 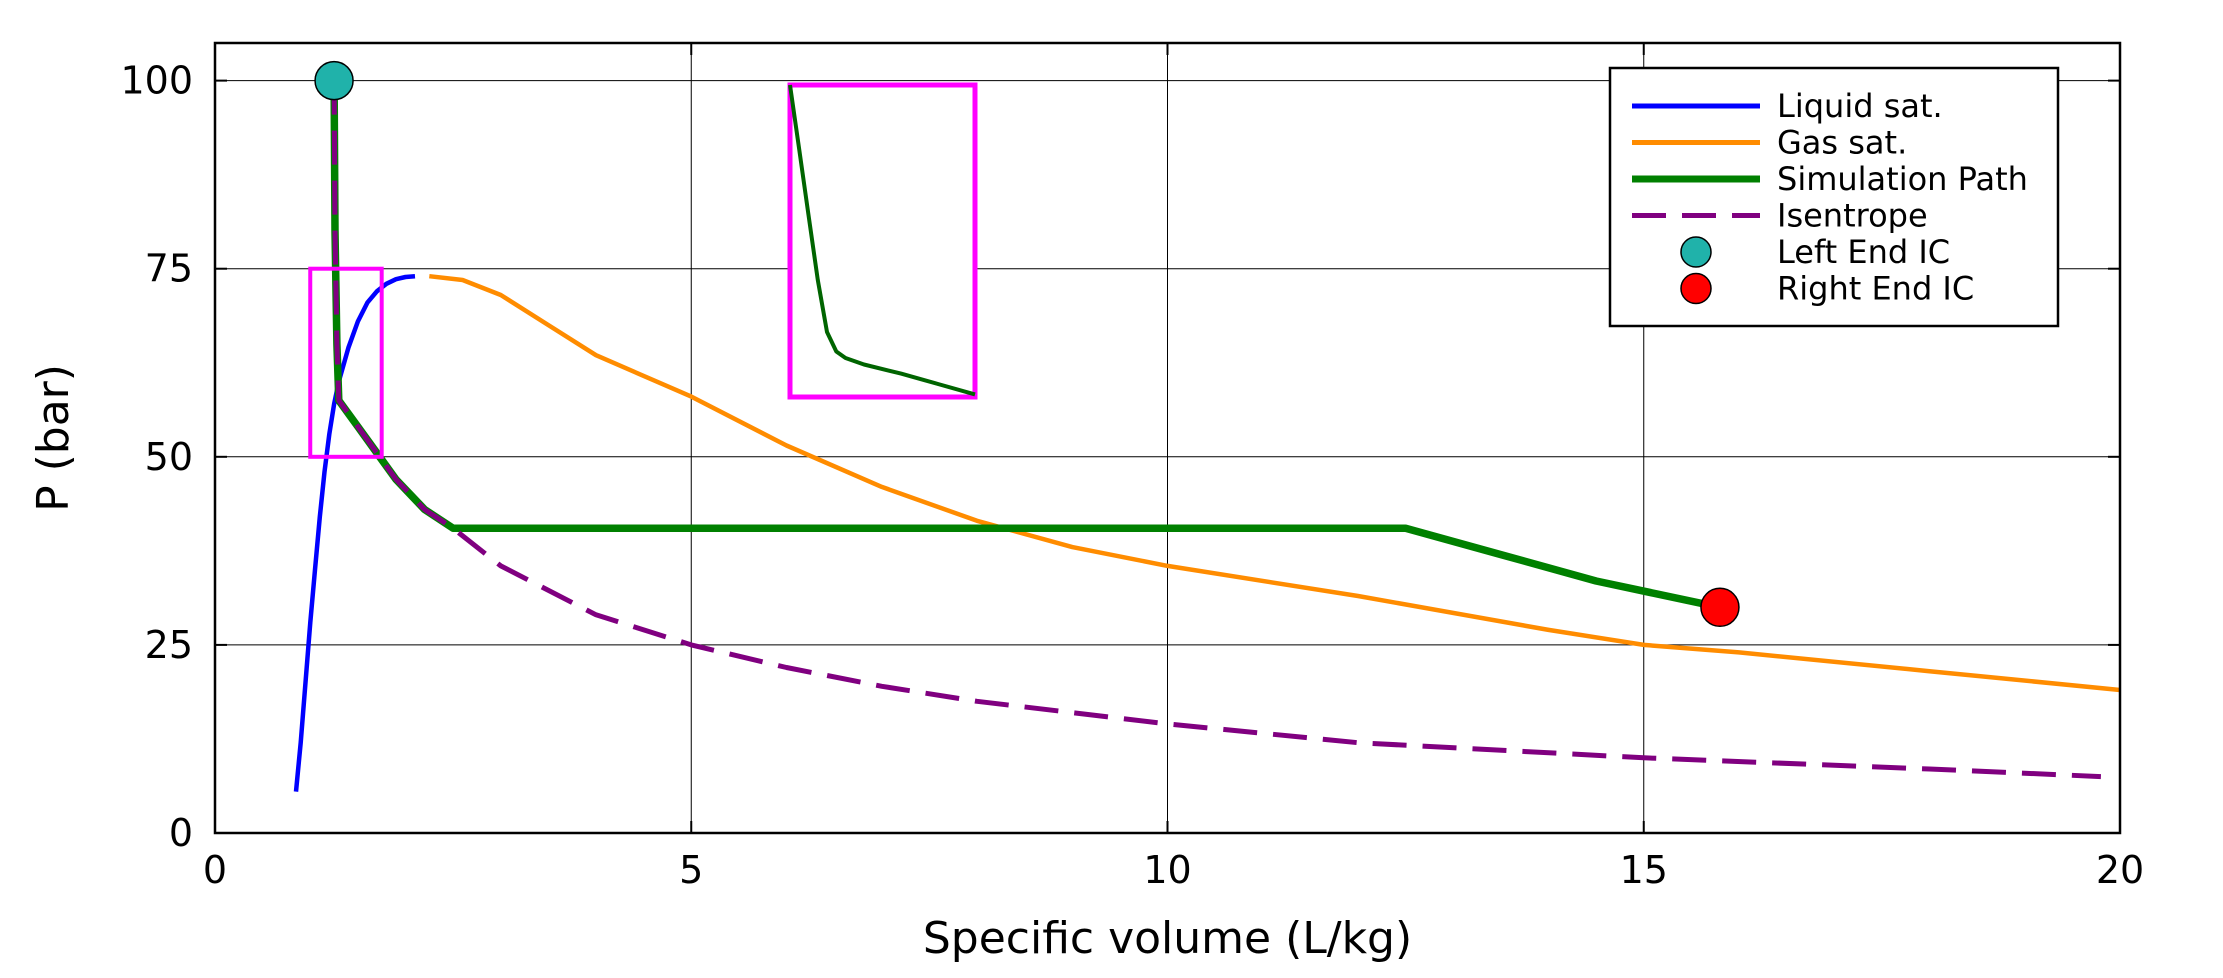 What do you see at coordinates (691, 870) in the screenshot?
I see `x-tick-label: 5` at bounding box center [691, 870].